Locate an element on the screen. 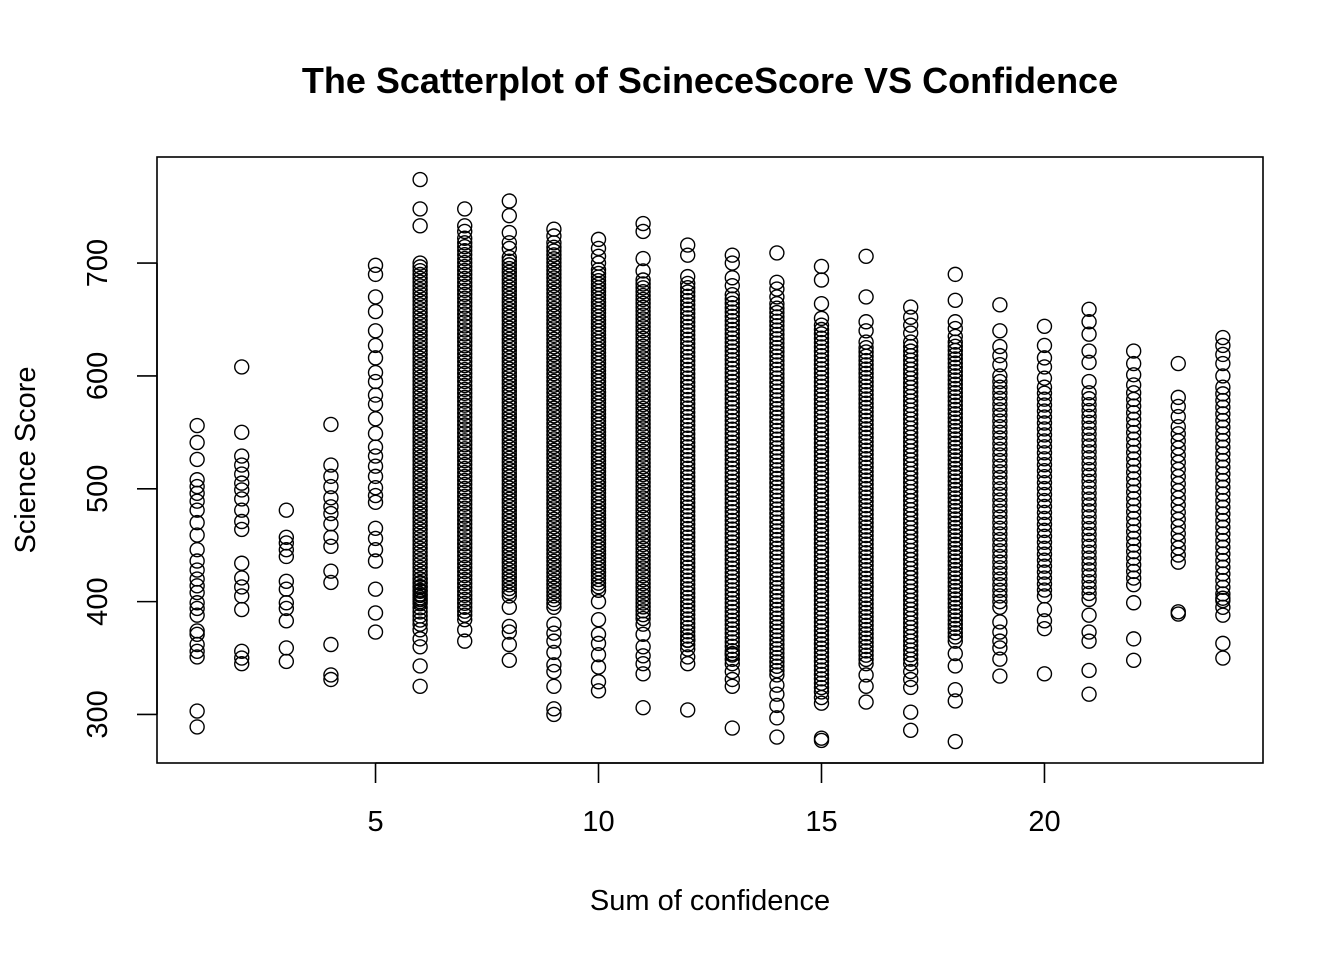 Image resolution: width=1344 pixels, height=960 pixels. x-tick-label: 15 is located at coordinates (821, 822).